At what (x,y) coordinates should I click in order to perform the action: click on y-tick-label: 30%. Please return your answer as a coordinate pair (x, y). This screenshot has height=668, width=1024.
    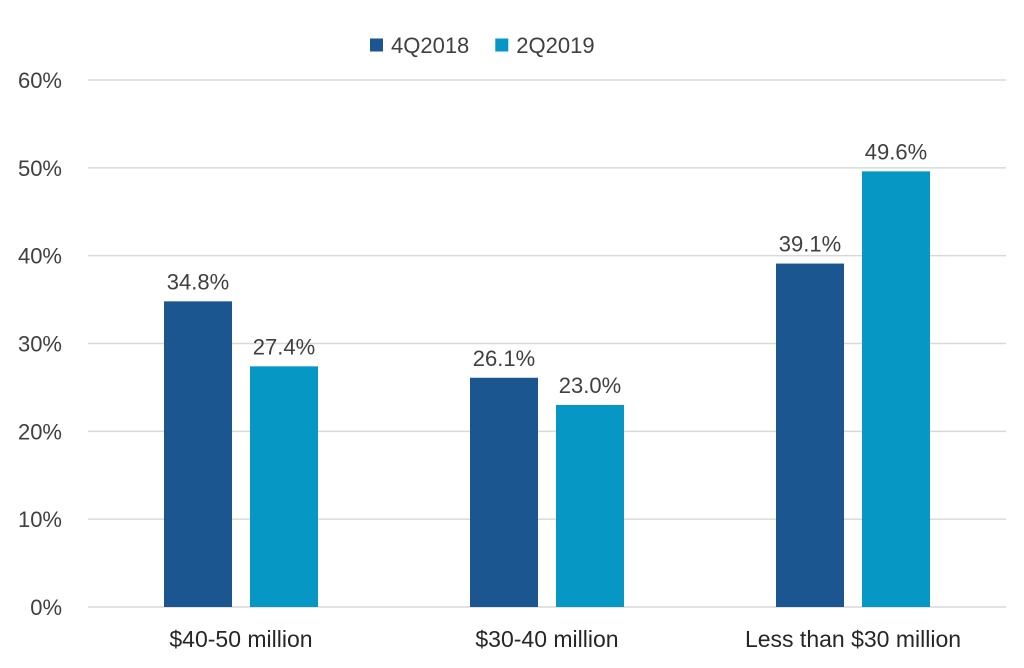
    Looking at the image, I should click on (40, 344).